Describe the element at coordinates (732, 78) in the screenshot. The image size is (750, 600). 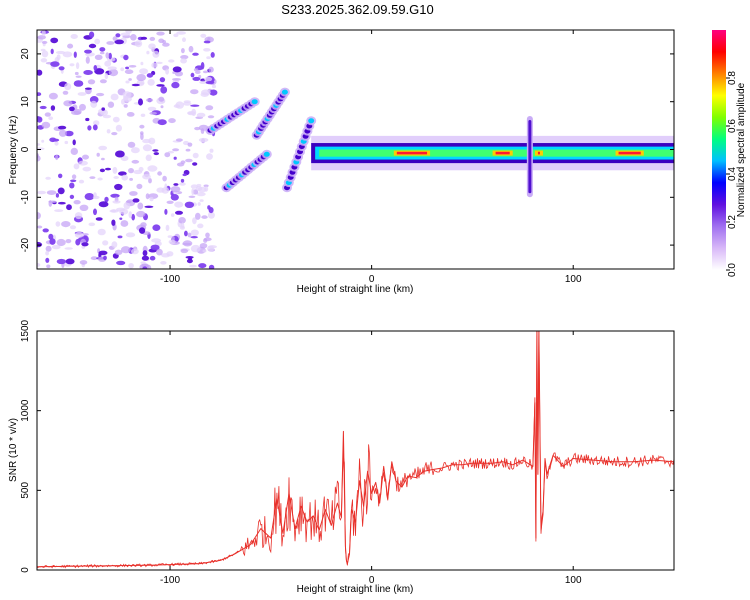
I see `colorbar-tick-label: 0.8` at that location.